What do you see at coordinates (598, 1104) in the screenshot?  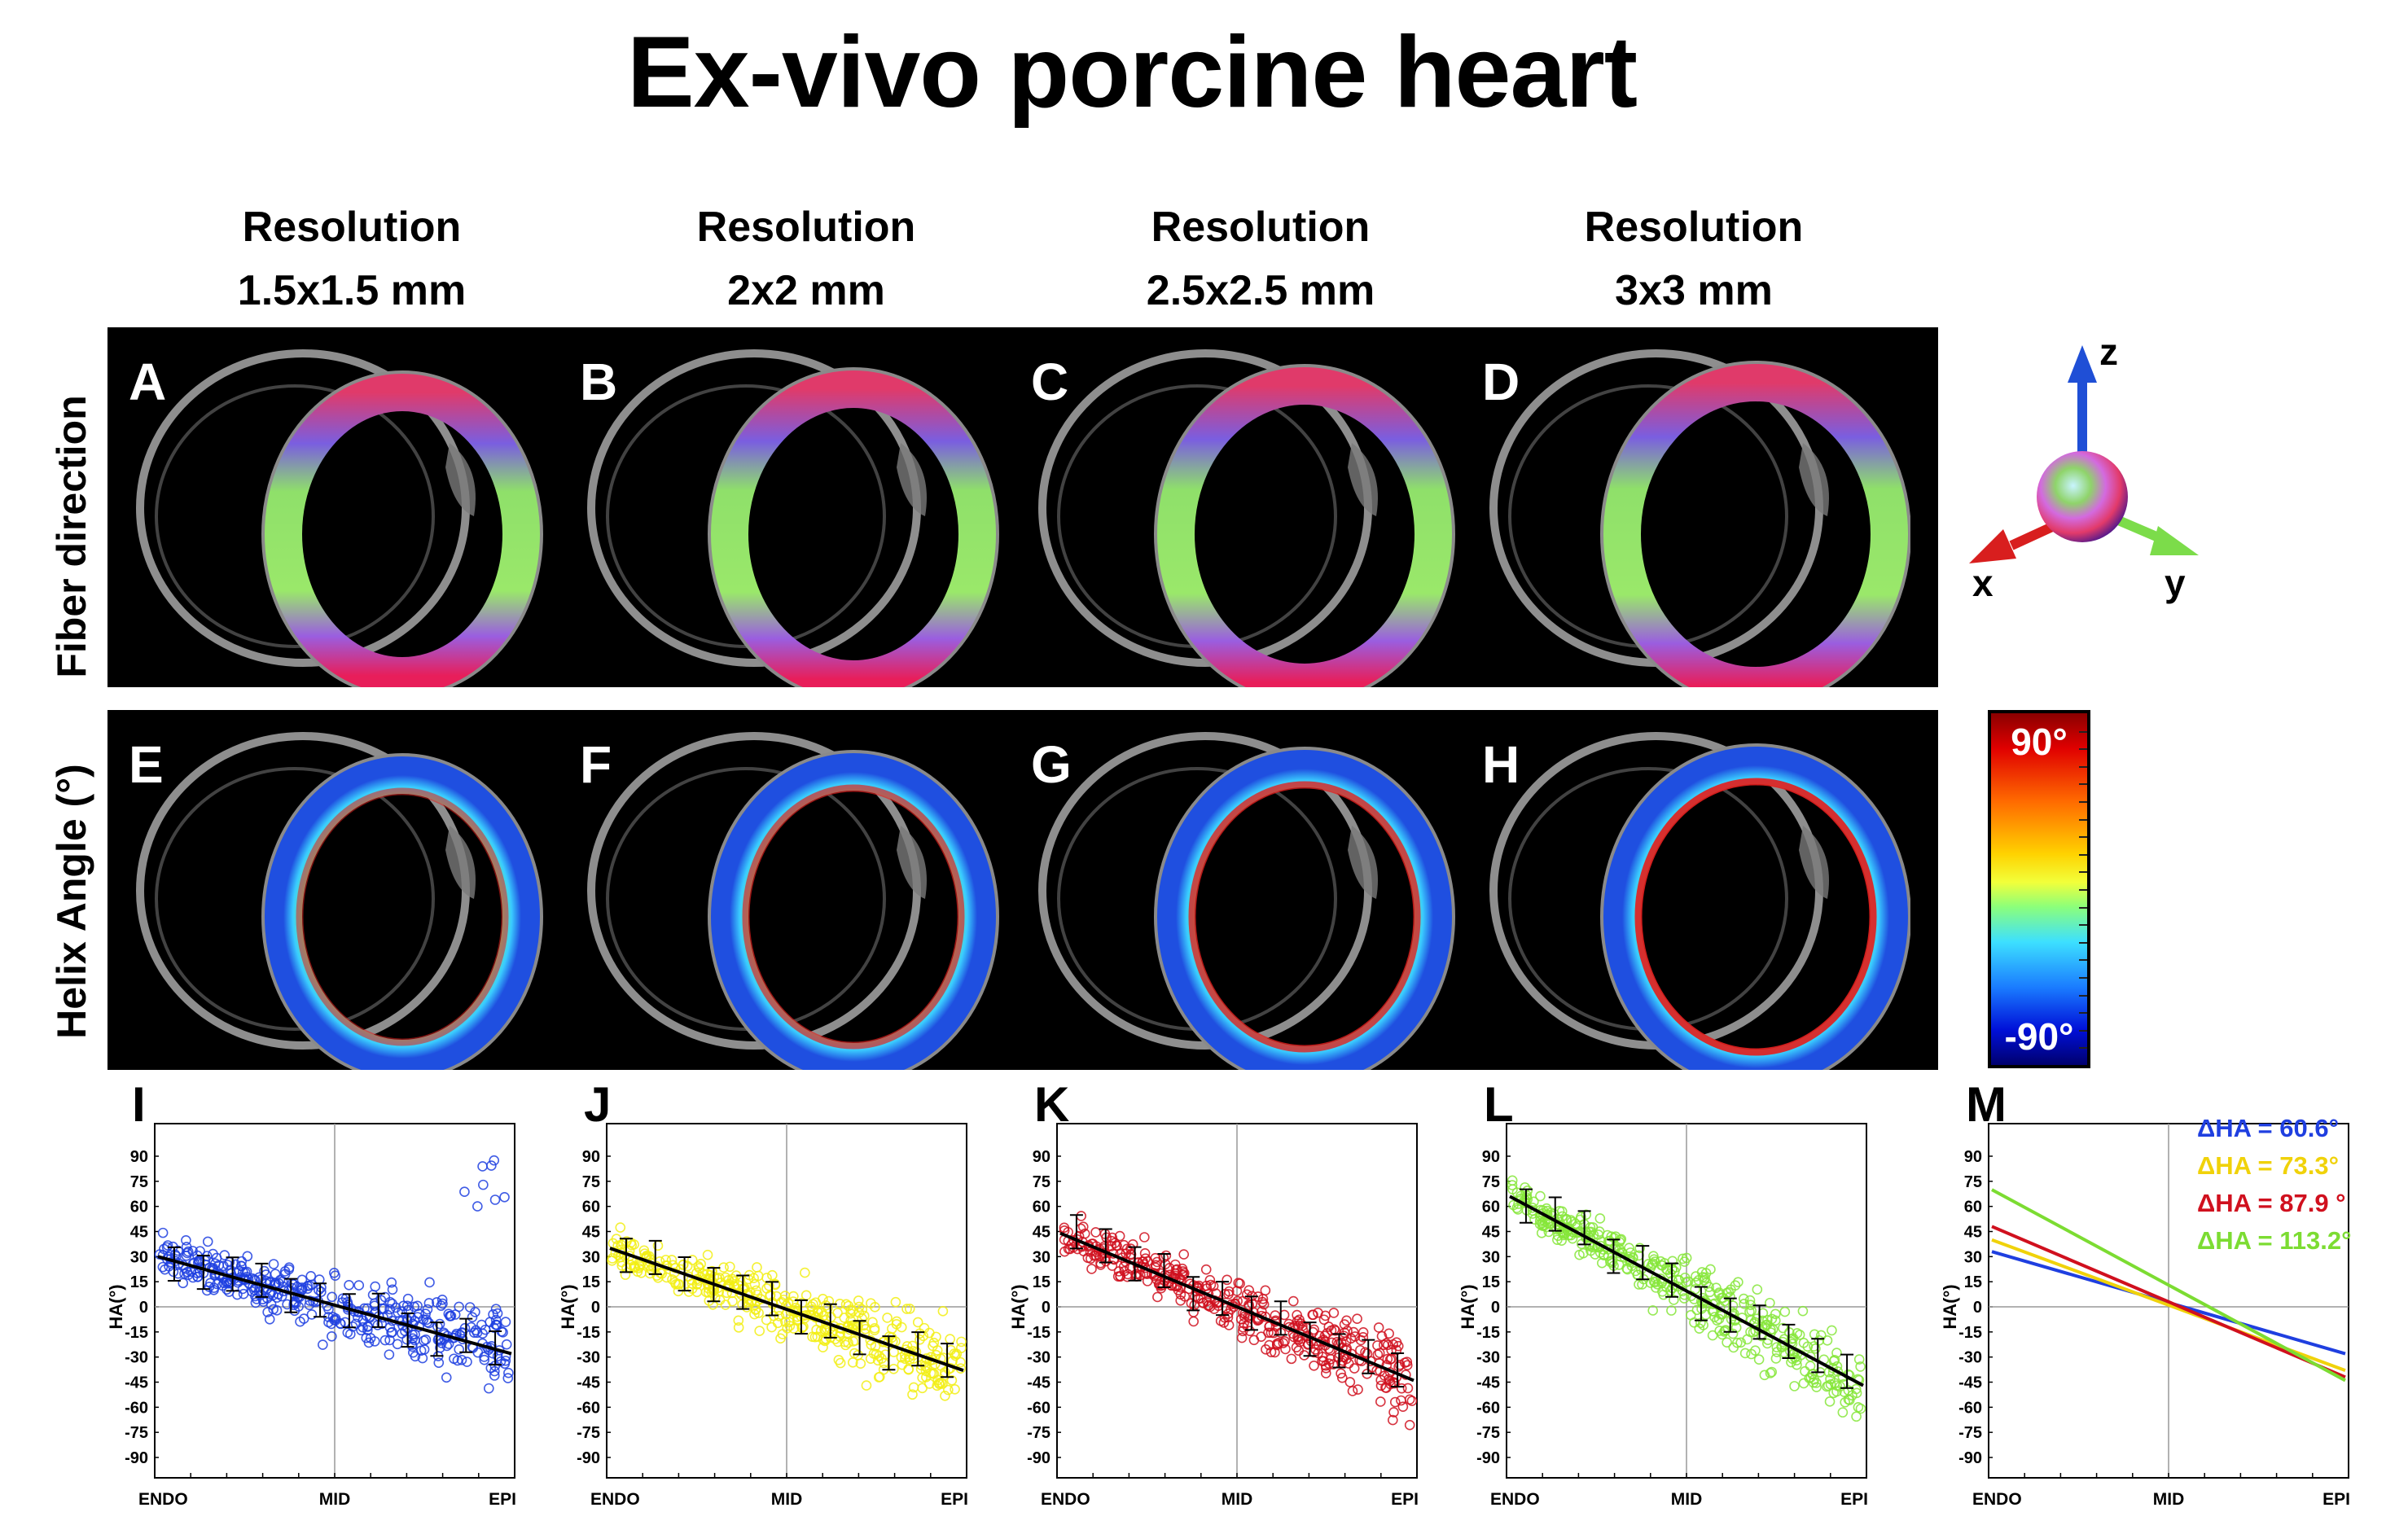 I see `plot-label-j: J` at bounding box center [598, 1104].